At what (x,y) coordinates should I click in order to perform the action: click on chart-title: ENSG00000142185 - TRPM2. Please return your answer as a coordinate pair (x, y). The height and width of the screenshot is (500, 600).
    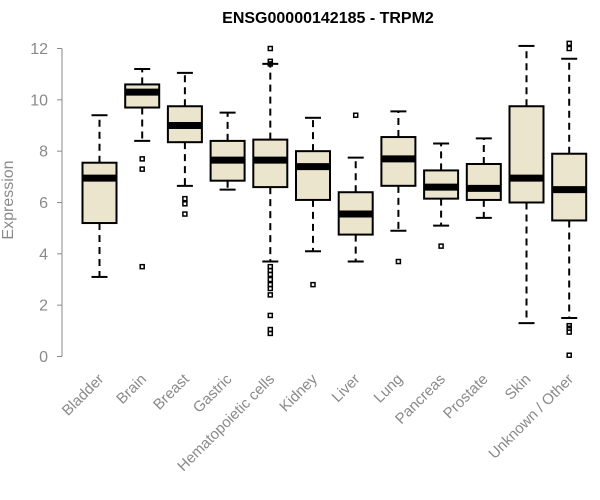
    Looking at the image, I should click on (328, 18).